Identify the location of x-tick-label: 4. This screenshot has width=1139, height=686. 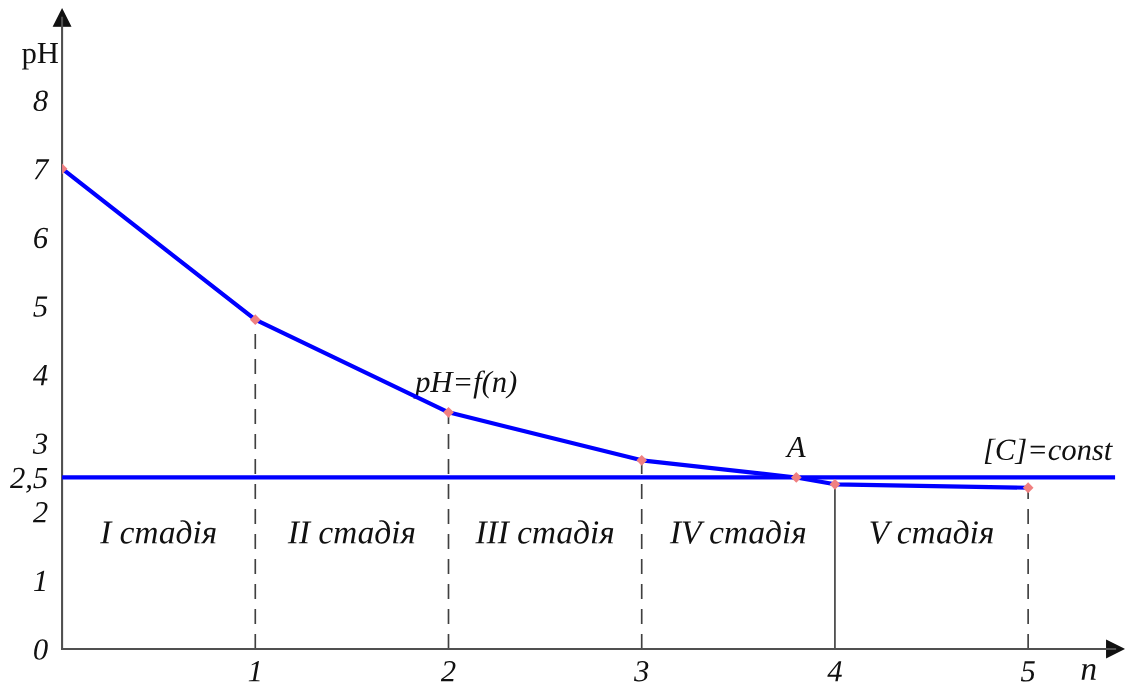
(834, 671).